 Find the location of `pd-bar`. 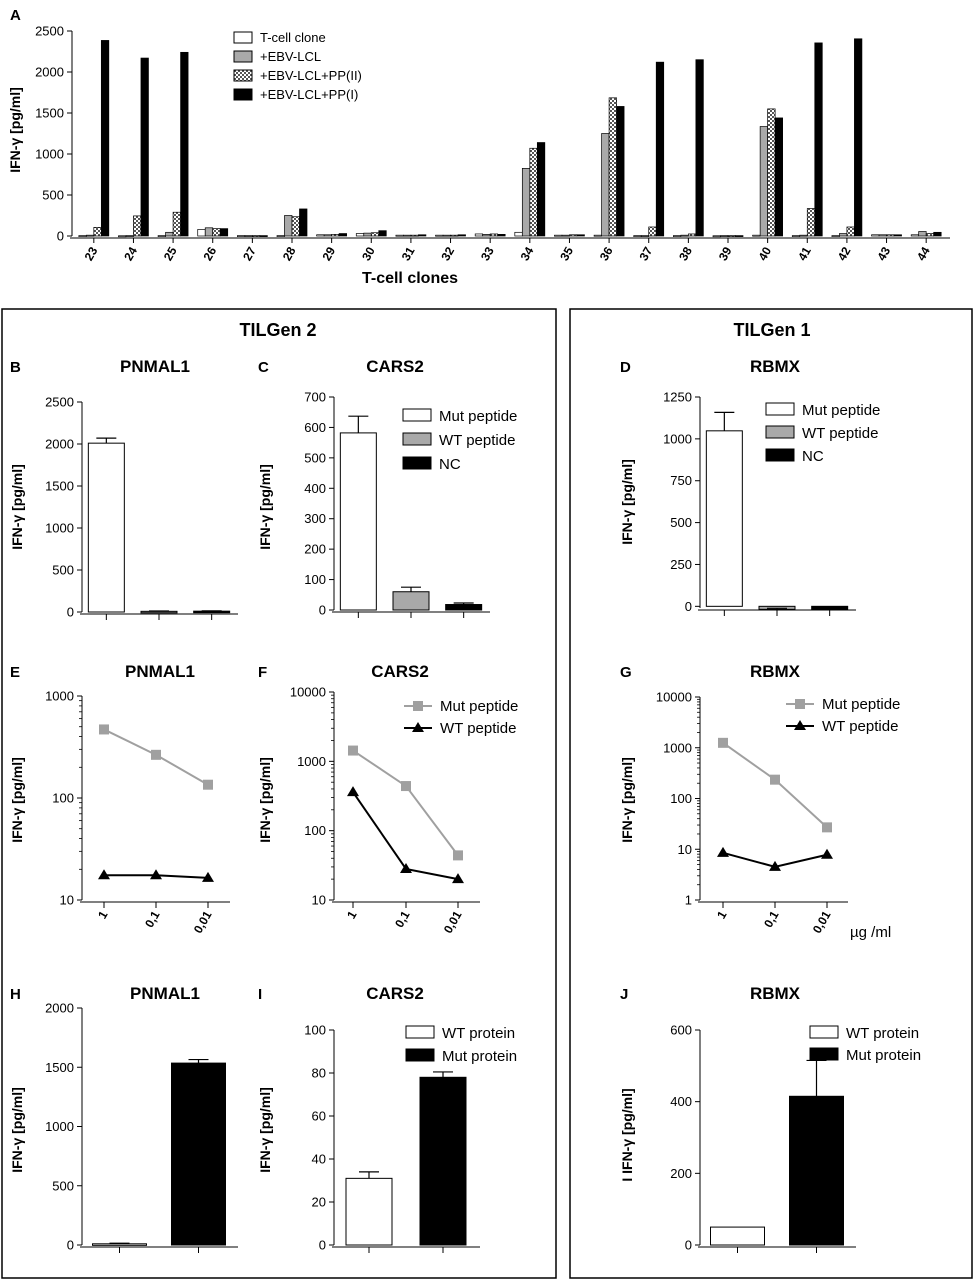

pd-bar is located at coordinates (724, 518).